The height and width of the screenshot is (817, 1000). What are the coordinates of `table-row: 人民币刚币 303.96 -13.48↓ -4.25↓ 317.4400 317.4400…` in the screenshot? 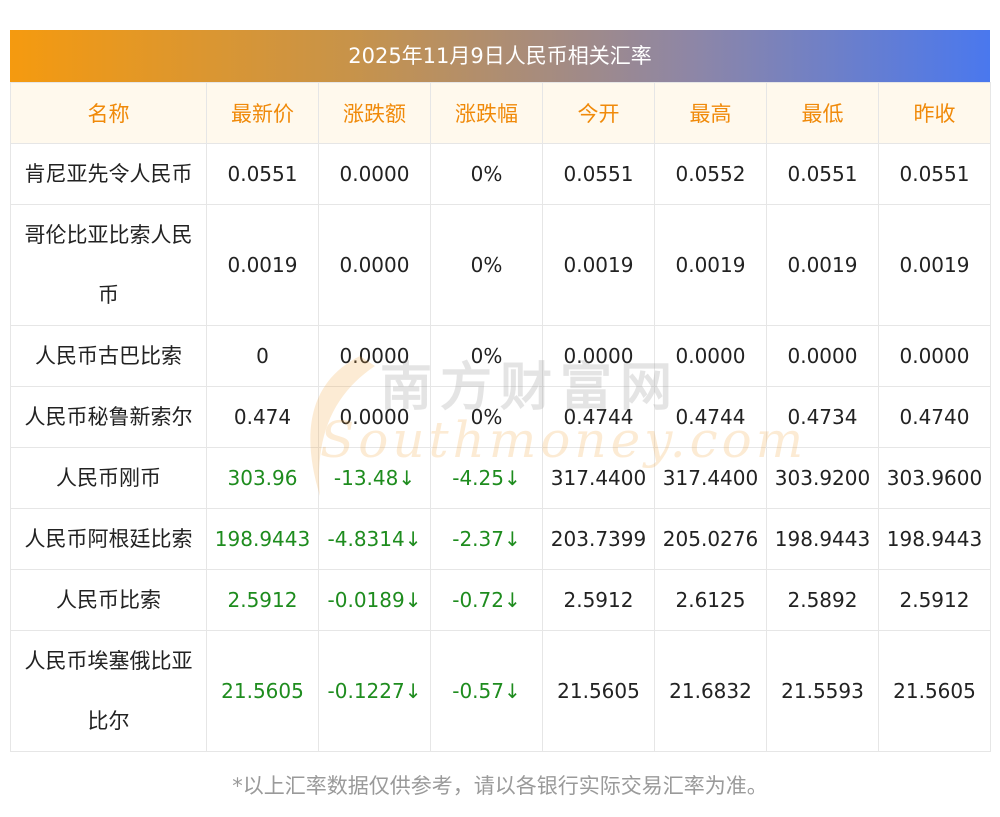 It's located at (500, 478).